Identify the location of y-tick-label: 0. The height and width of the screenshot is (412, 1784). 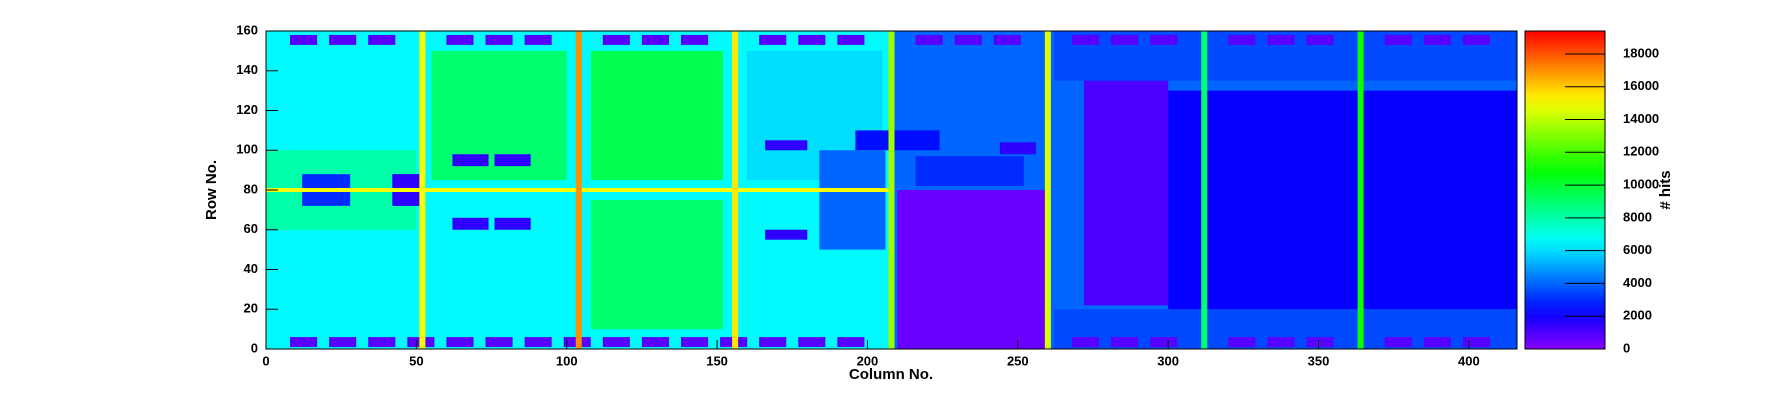
(254, 347).